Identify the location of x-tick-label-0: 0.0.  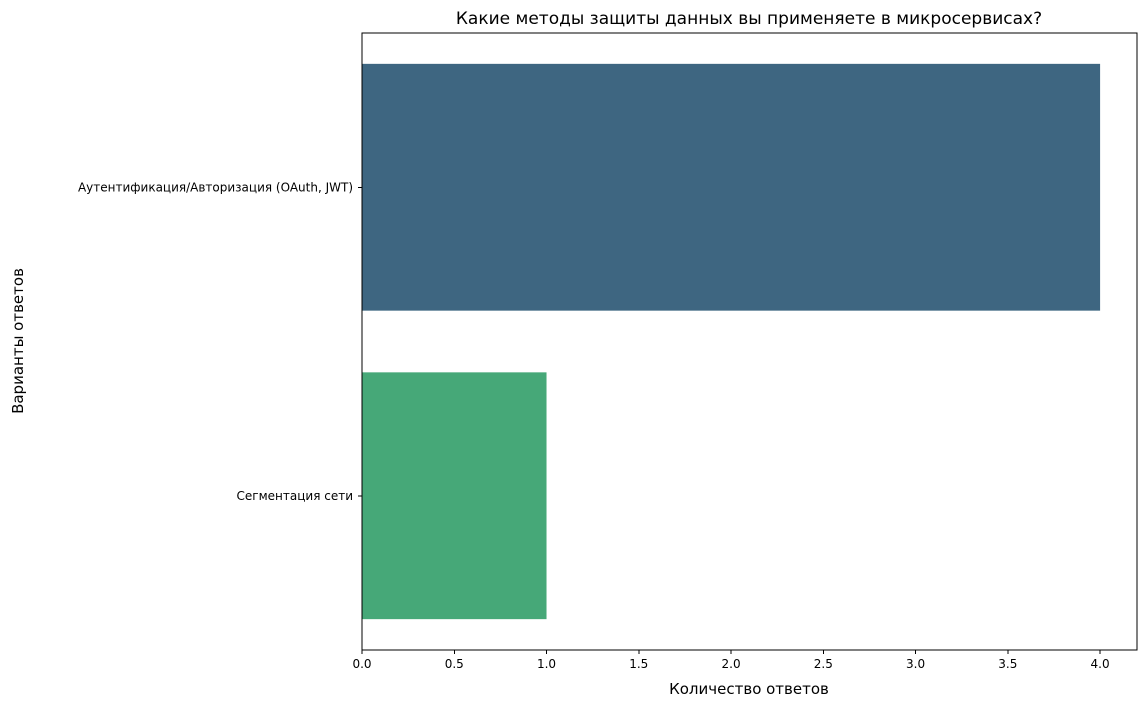
(361, 664).